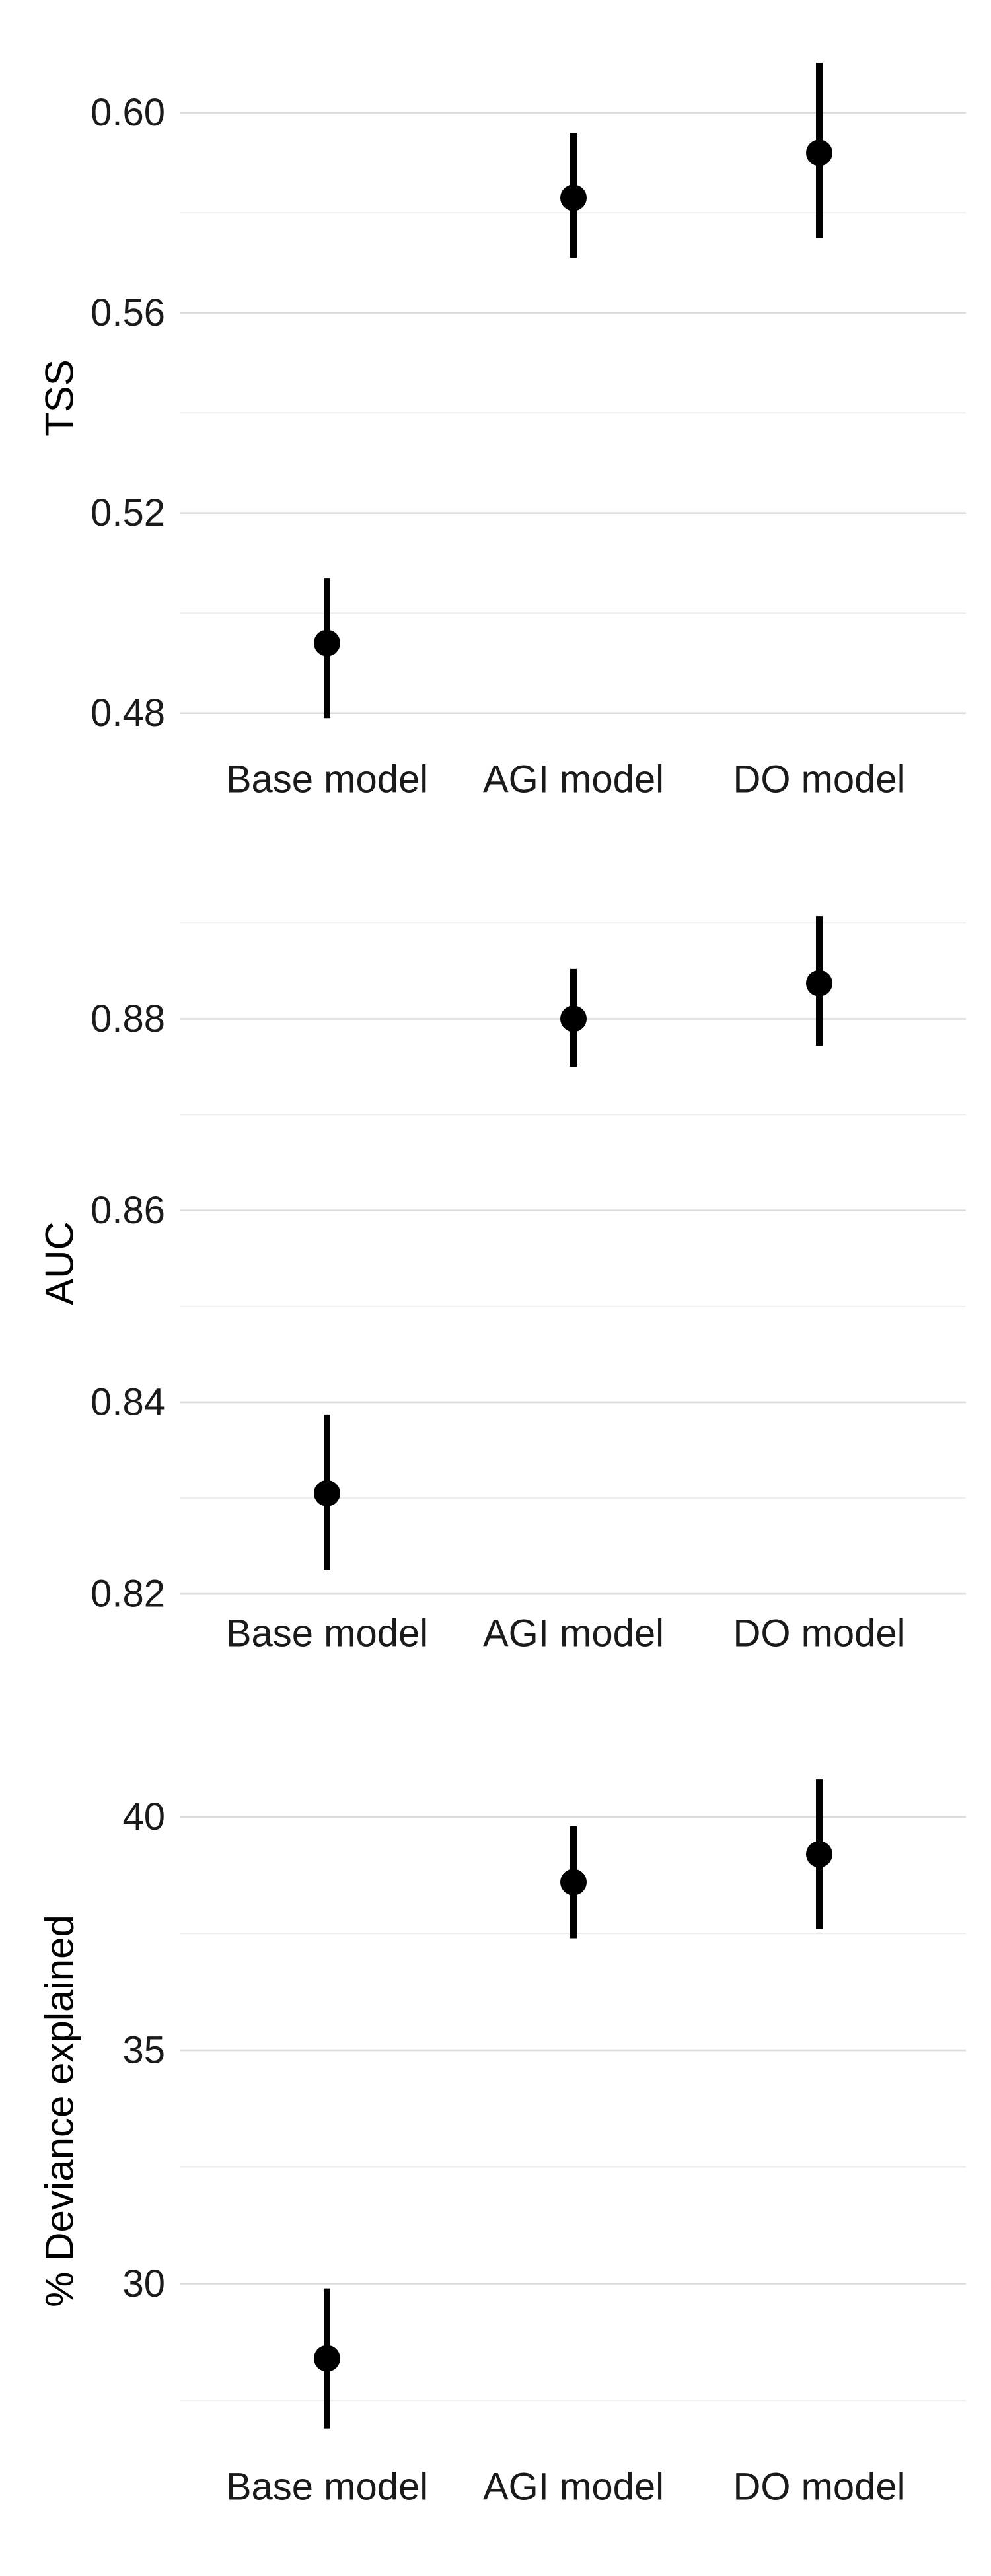  Describe the element at coordinates (60, 398) in the screenshot. I see `y-axis-title: TSS` at that location.